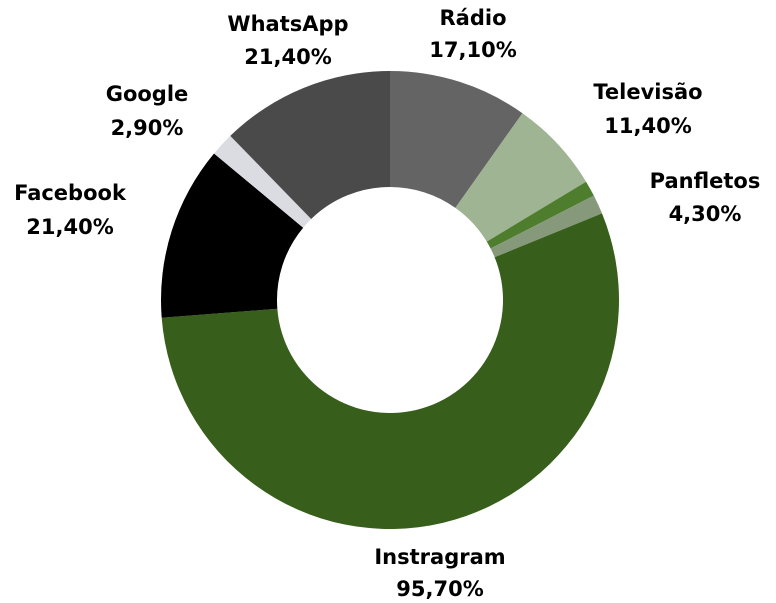 The width and height of the screenshot is (776, 603). What do you see at coordinates (472, 50) in the screenshot?
I see `label-value-radio: 17,10%` at bounding box center [472, 50].